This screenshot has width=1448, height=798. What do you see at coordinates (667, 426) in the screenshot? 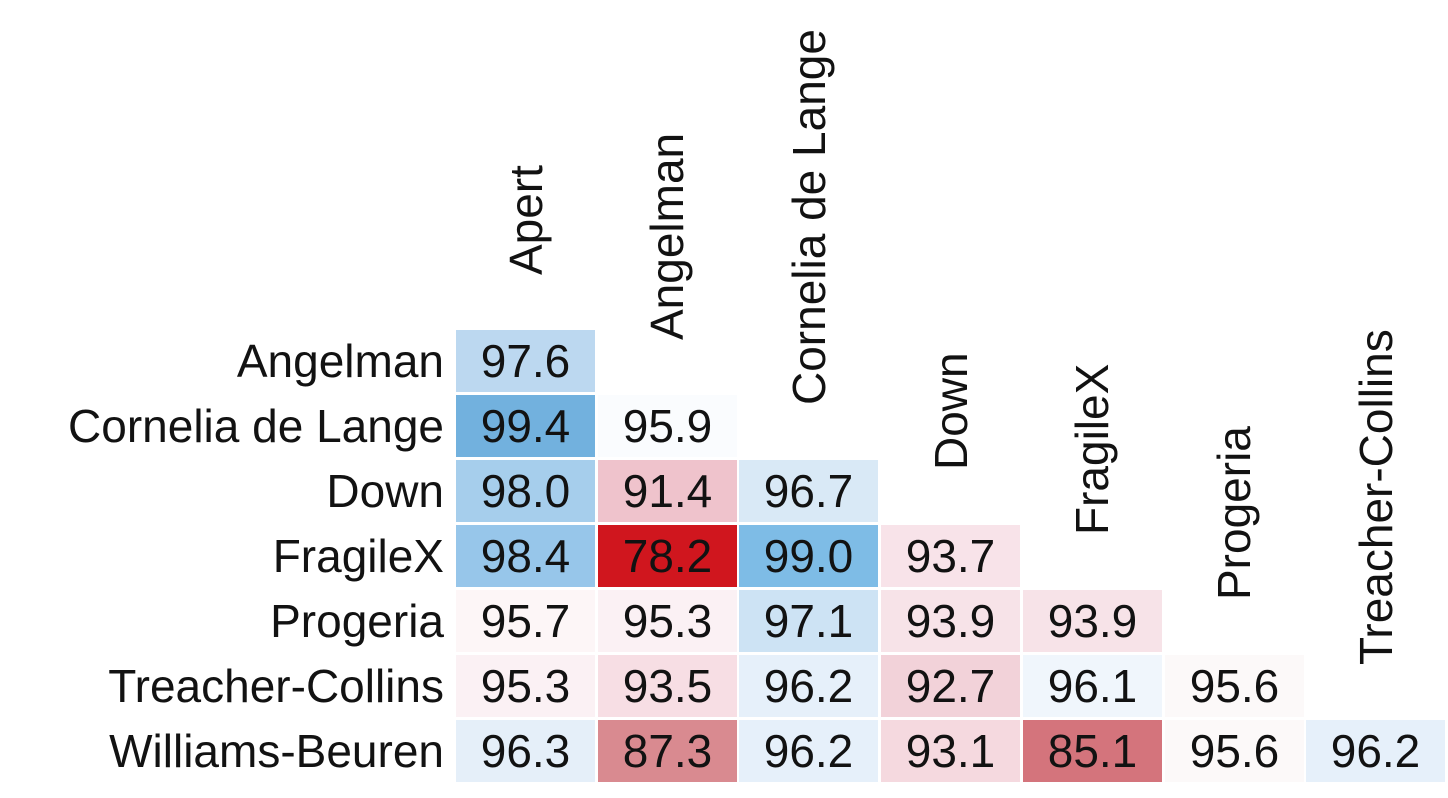
I see `heatmap-cell: 95.9` at bounding box center [667, 426].